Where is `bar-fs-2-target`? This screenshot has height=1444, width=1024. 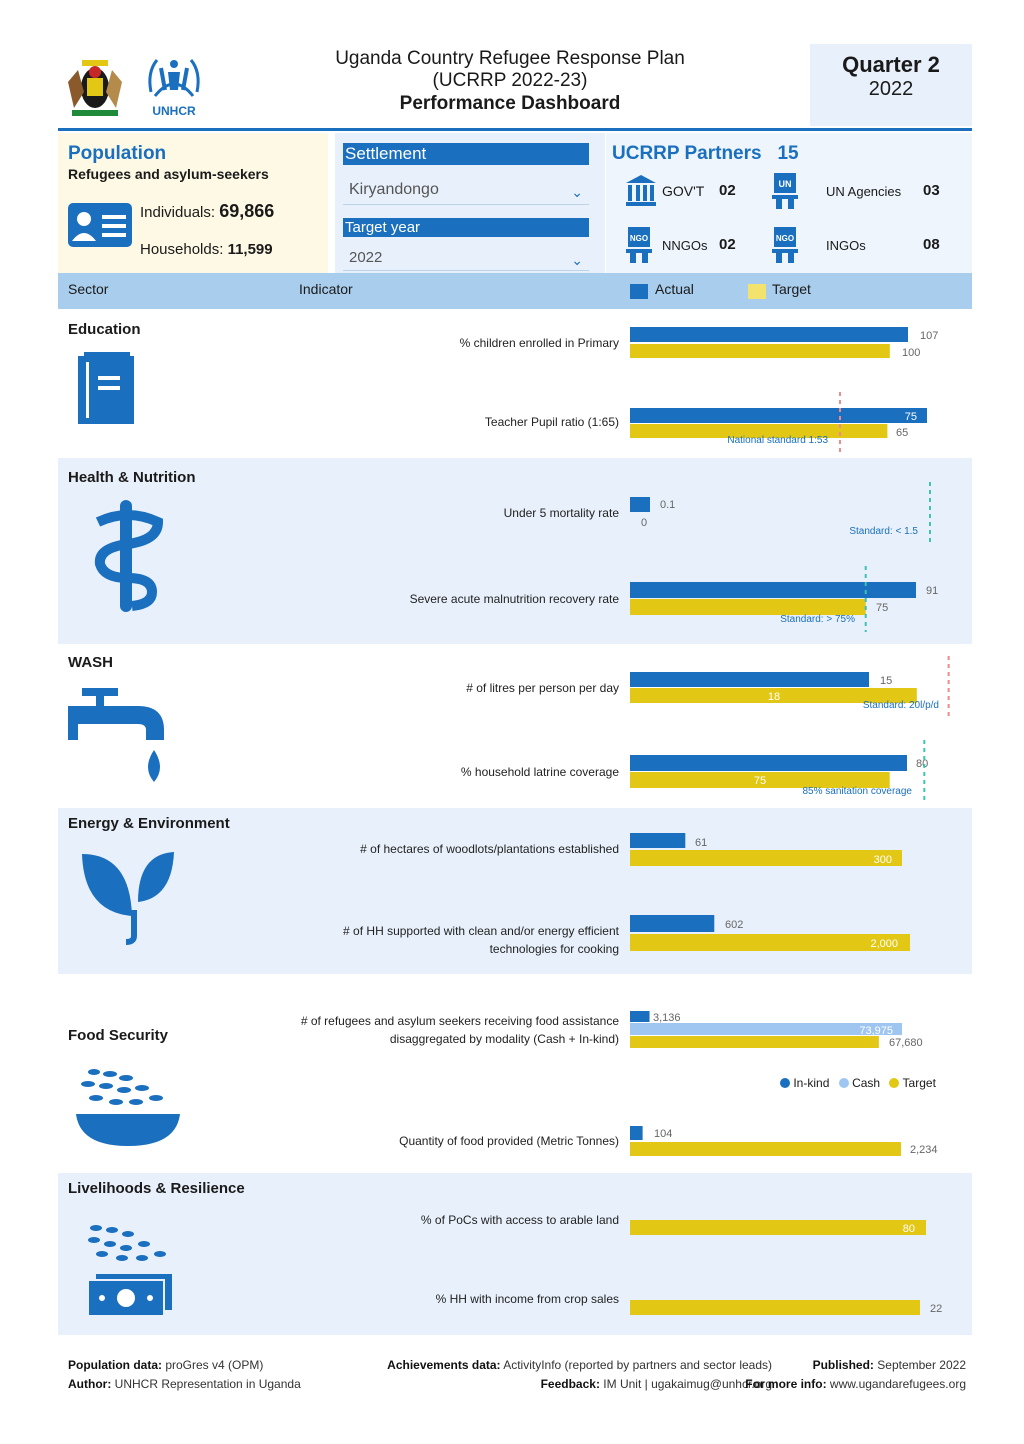
bar-fs-2-target is located at coordinates (765, 1149).